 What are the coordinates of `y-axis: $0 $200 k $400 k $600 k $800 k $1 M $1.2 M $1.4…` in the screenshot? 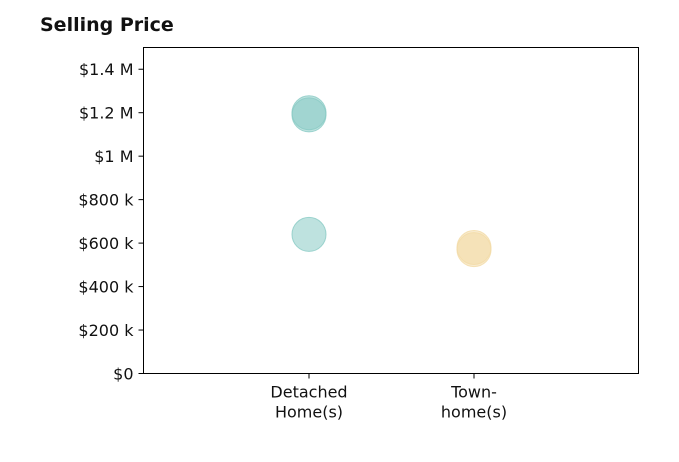 It's located at (111, 222).